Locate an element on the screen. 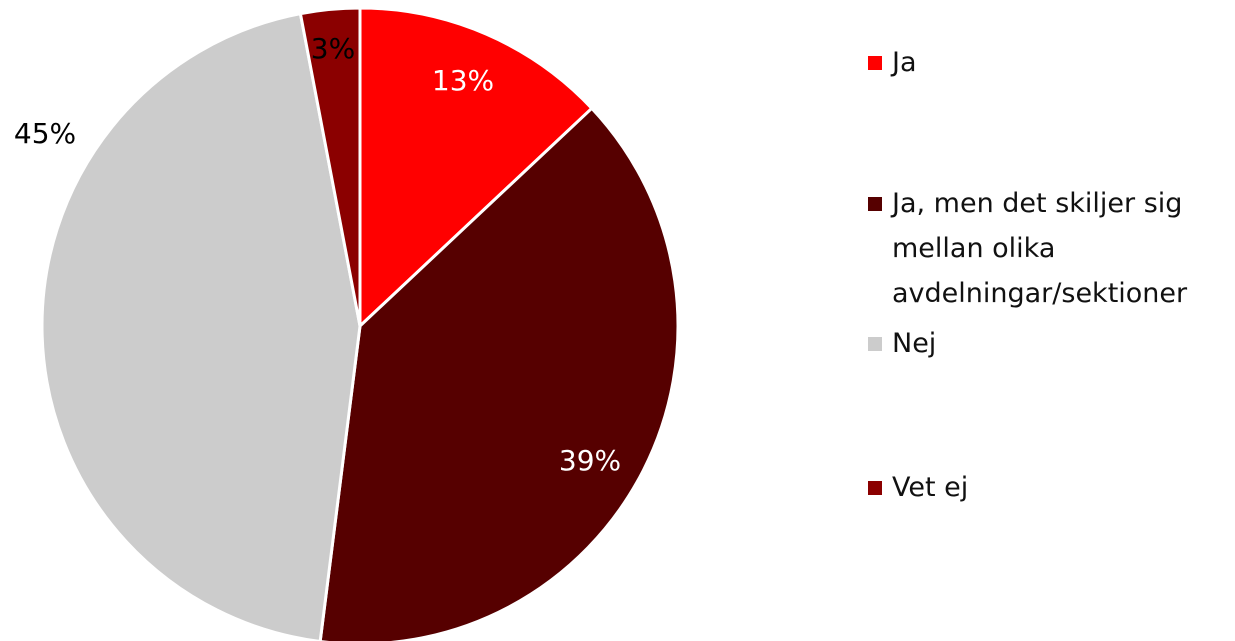 Image resolution: width=1235 pixels, height=641 pixels. legend-label: Nej is located at coordinates (914, 343).